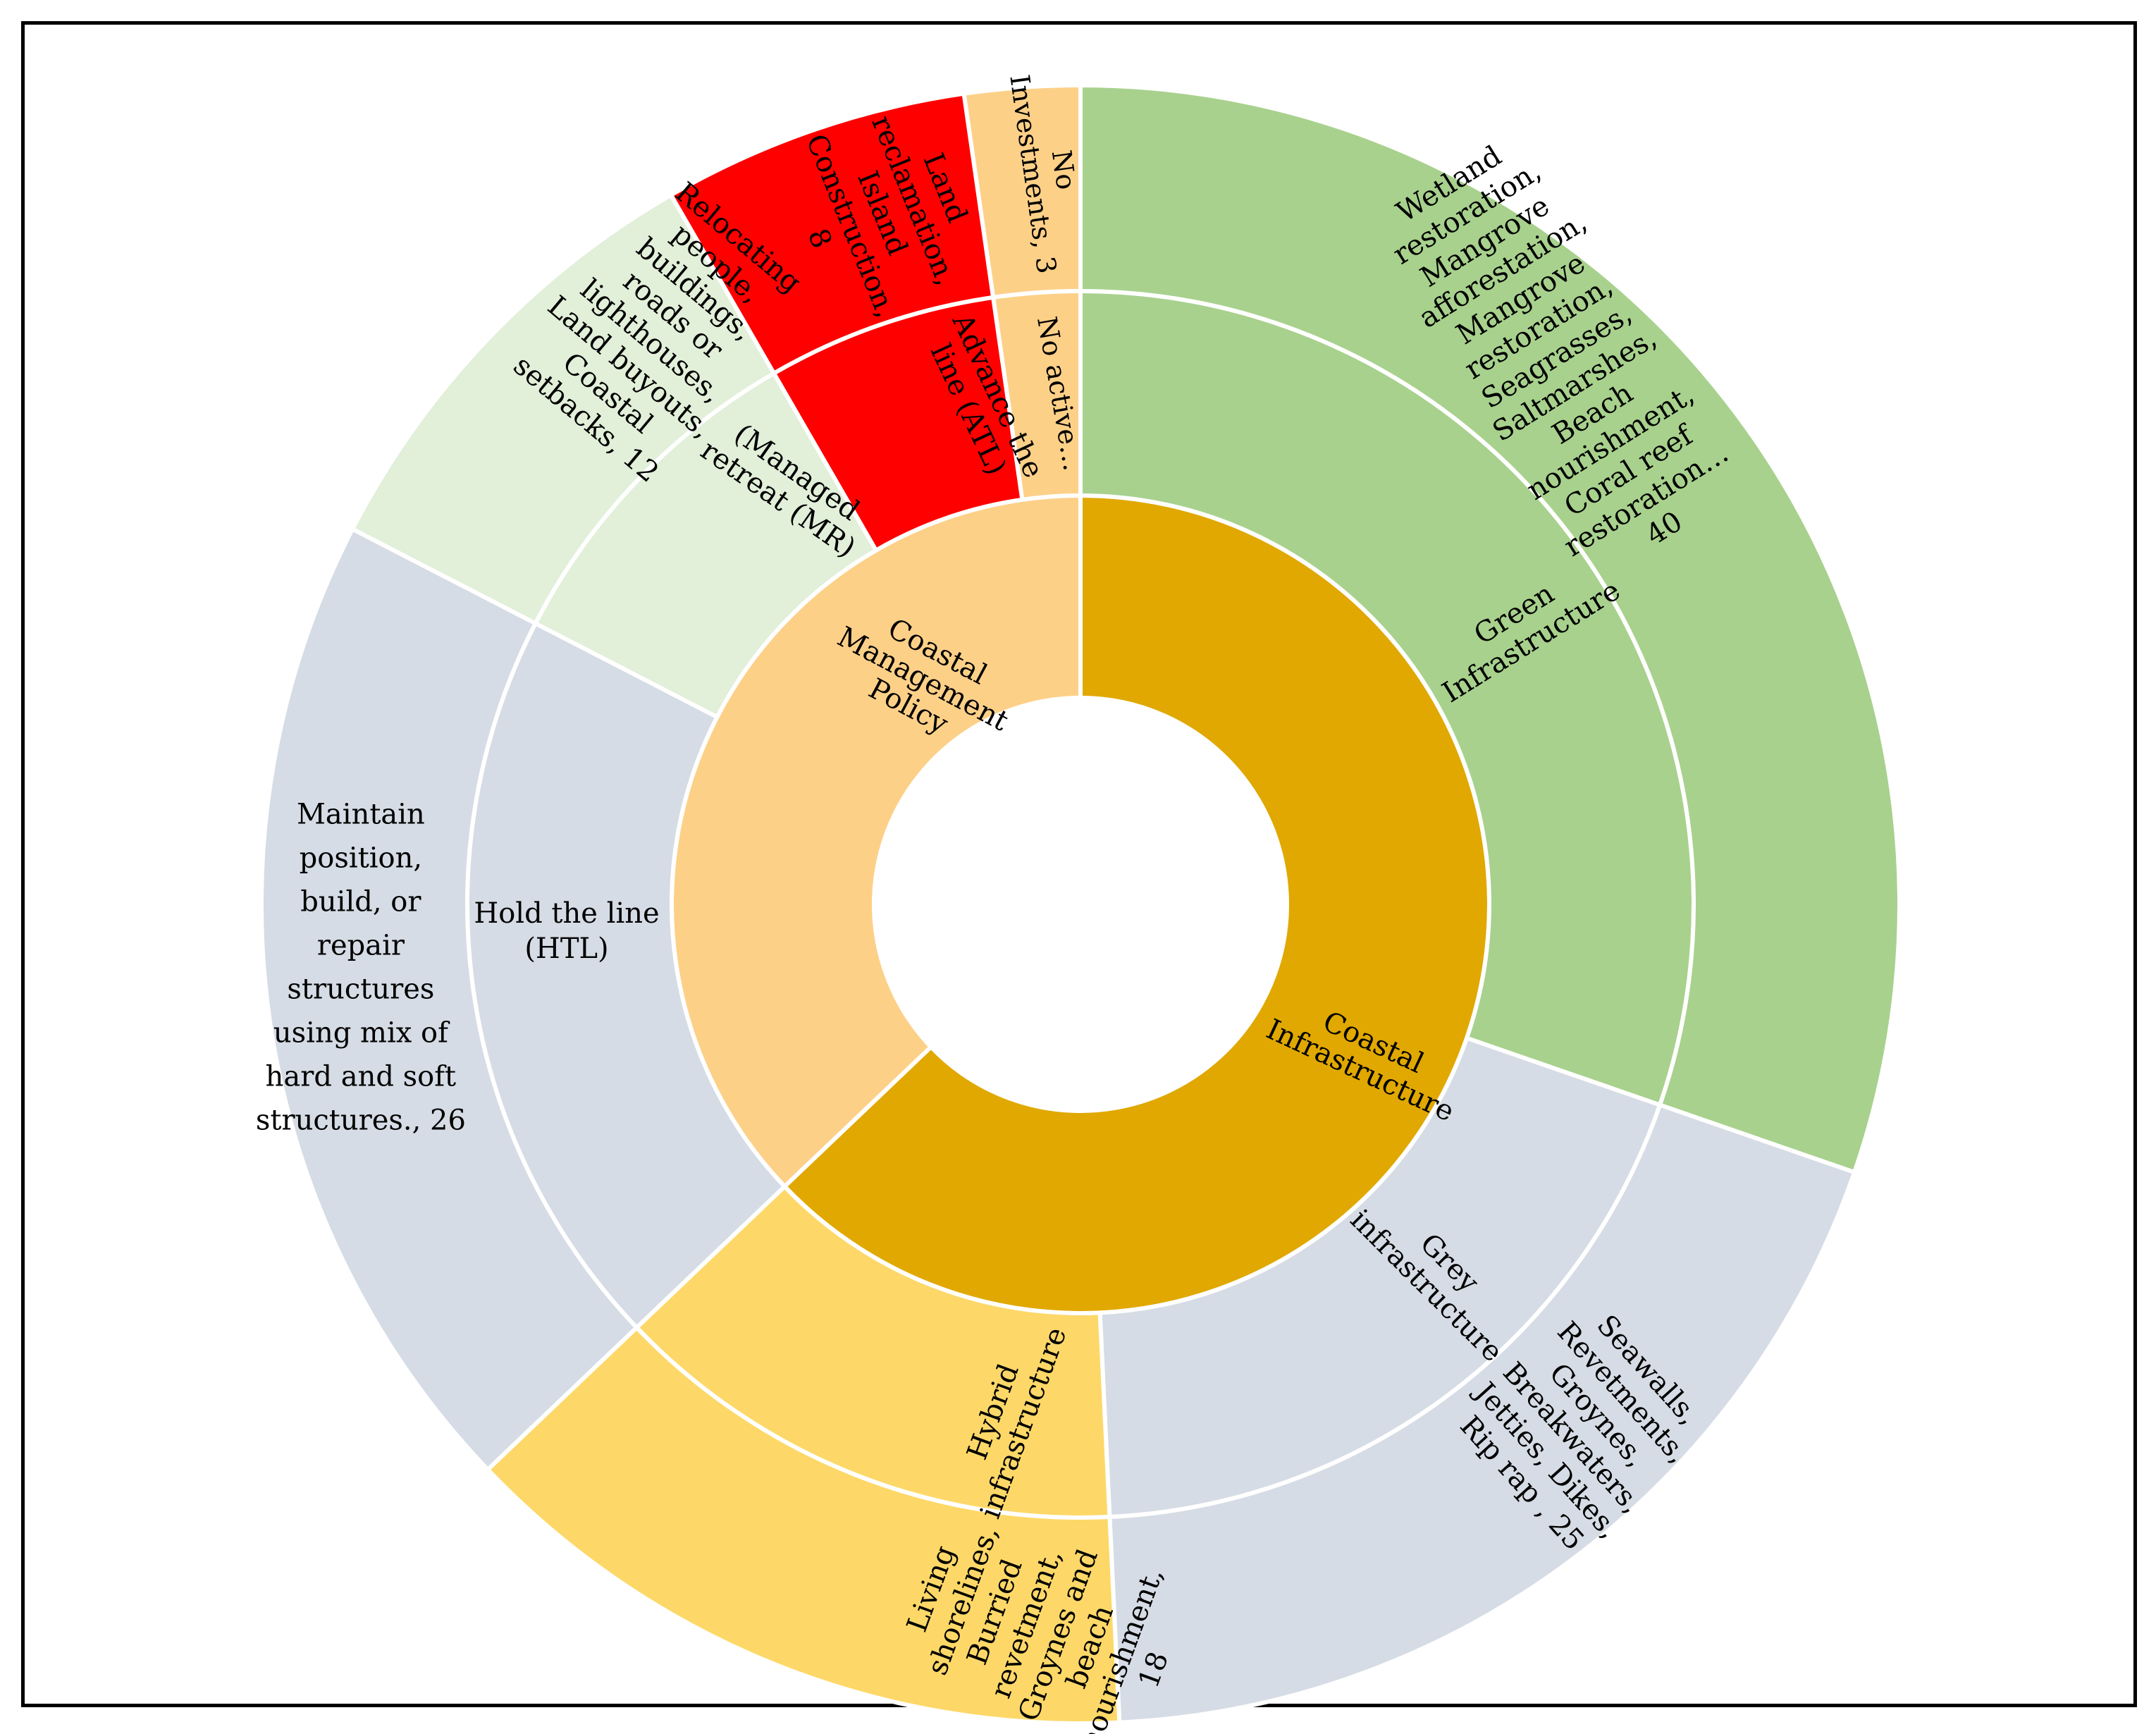  Describe the element at coordinates (566, 931) in the screenshot. I see `mid-label-3: Hold the line (HTL)` at that location.